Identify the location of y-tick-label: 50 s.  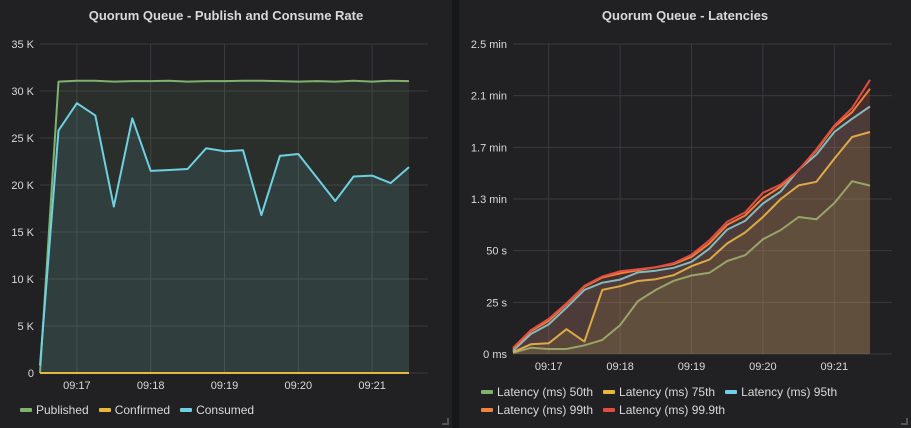
(496, 252).